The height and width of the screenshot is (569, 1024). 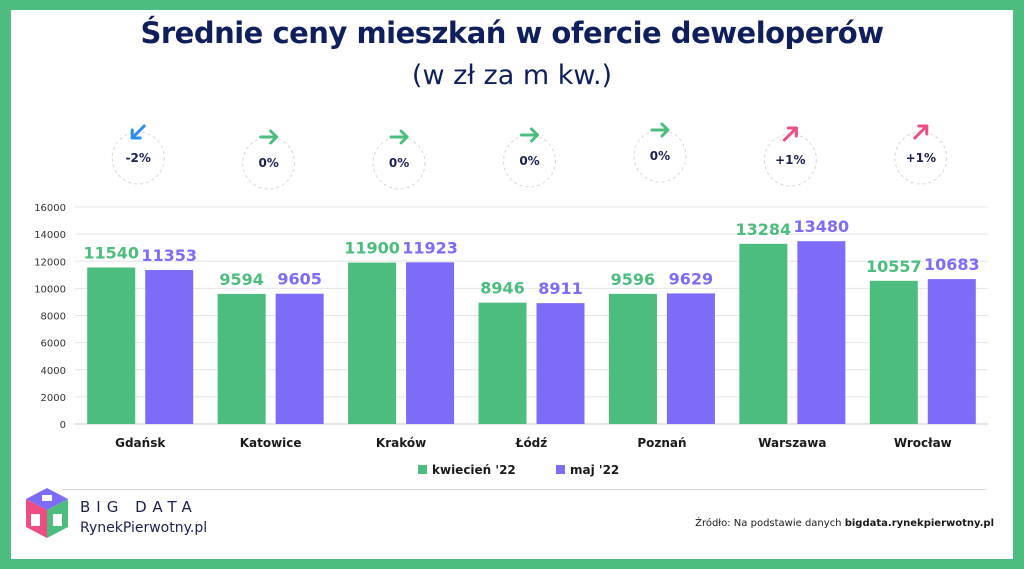 What do you see at coordinates (474, 470) in the screenshot?
I see `legend-label: kwiecień '22` at bounding box center [474, 470].